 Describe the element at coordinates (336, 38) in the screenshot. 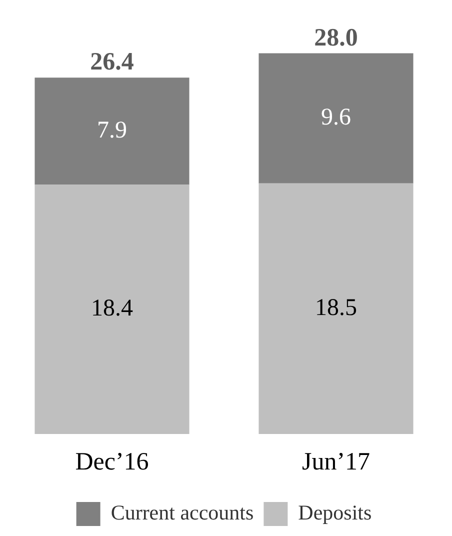

I see `total-label: 28.0` at that location.